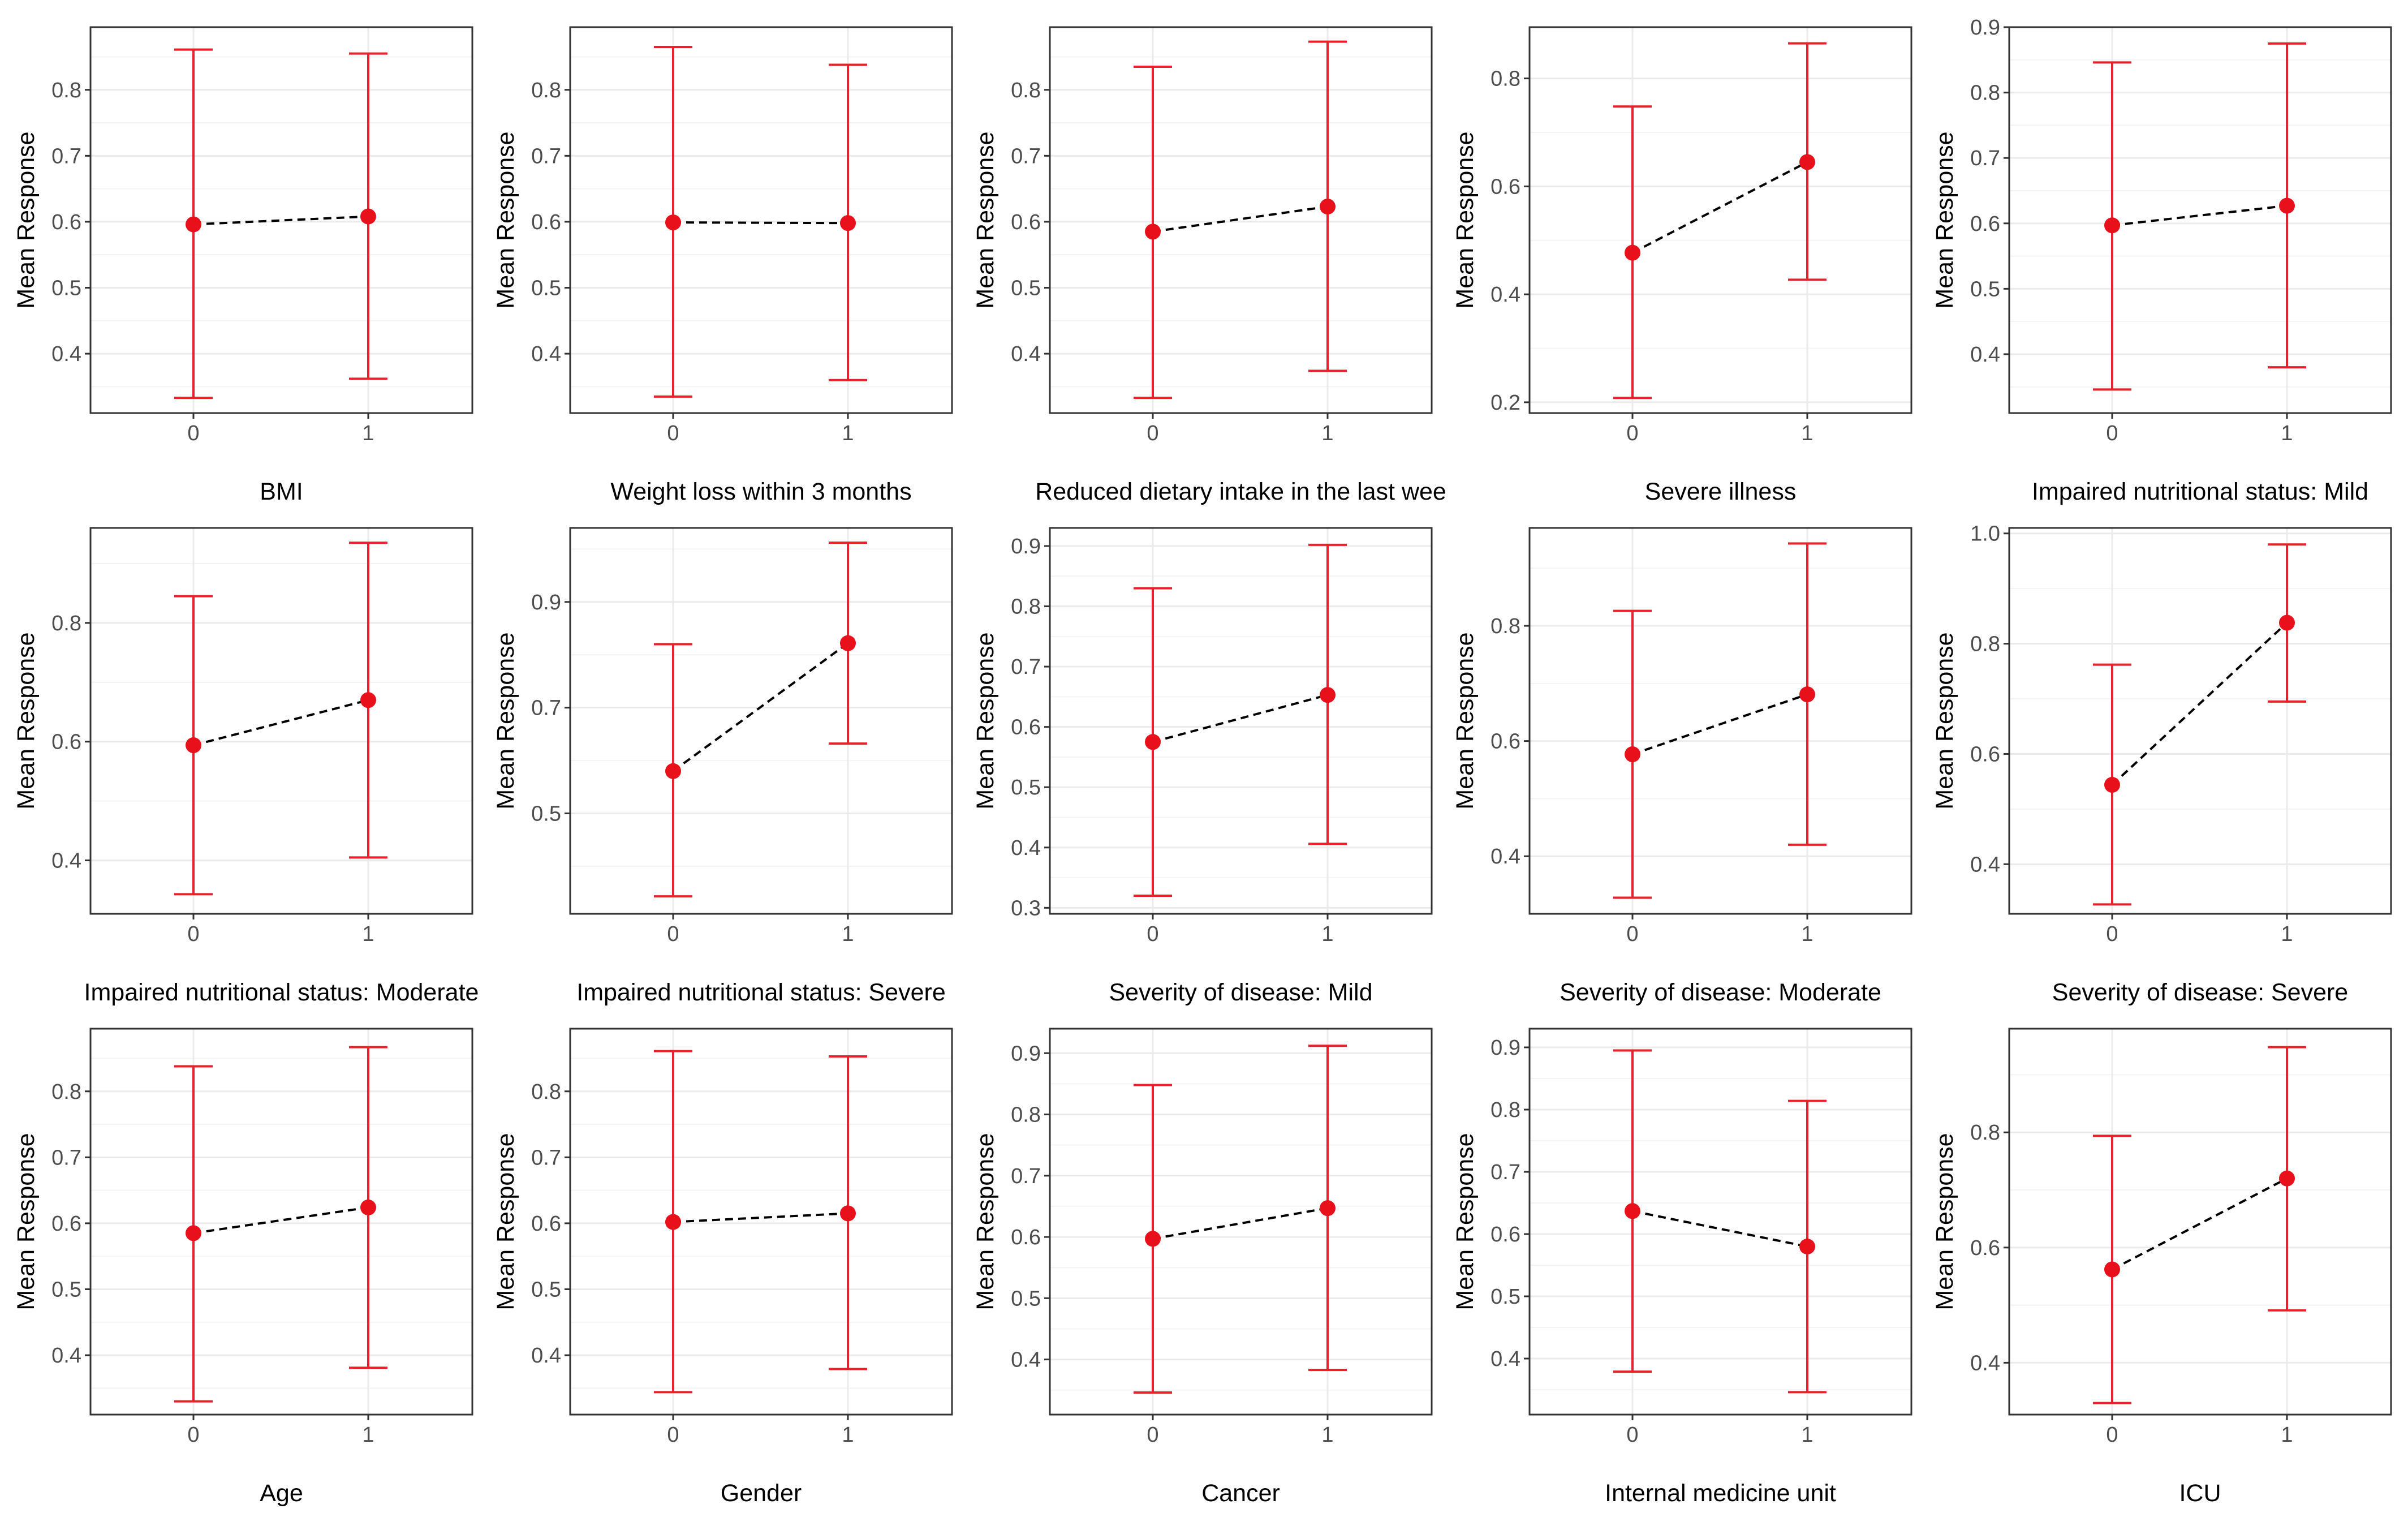  I want to click on panel-1: 0.4 0.5 0.6 0.7 0.8 0 1 Mean Response BMI, so click(242, 266).